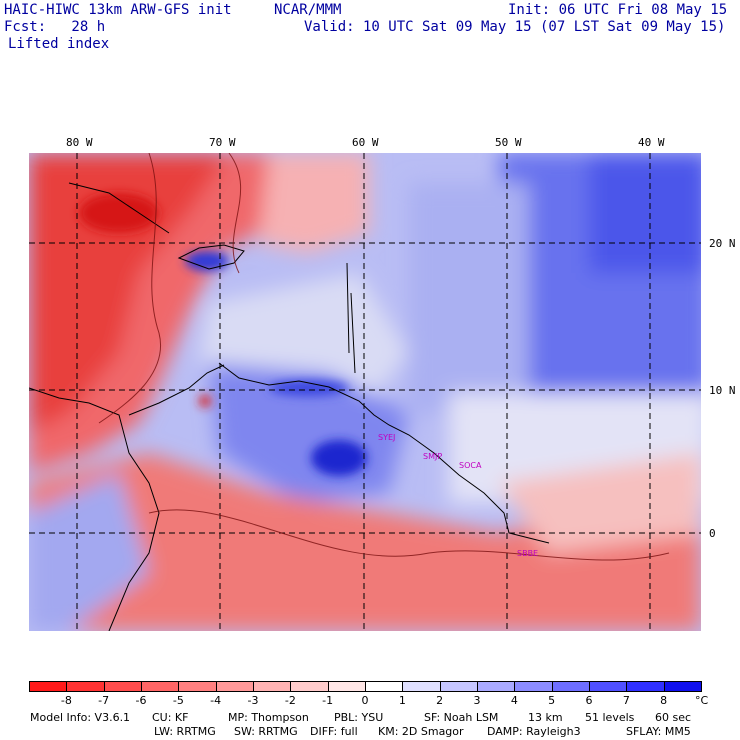 The width and height of the screenshot is (740, 740). Describe the element at coordinates (79, 142) in the screenshot. I see `lon-label-80w: 80 W` at that location.